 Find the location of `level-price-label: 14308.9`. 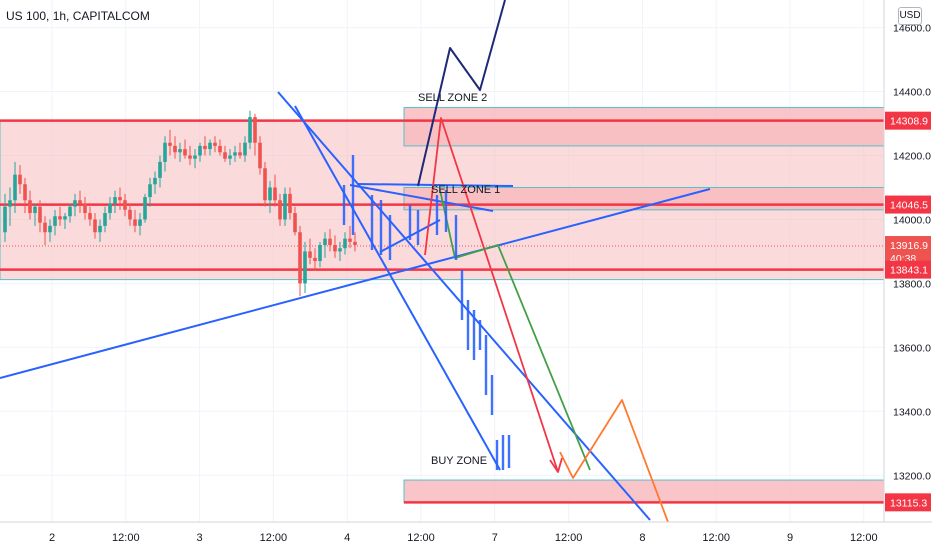

level-price-label: 14308.9 is located at coordinates (909, 122).